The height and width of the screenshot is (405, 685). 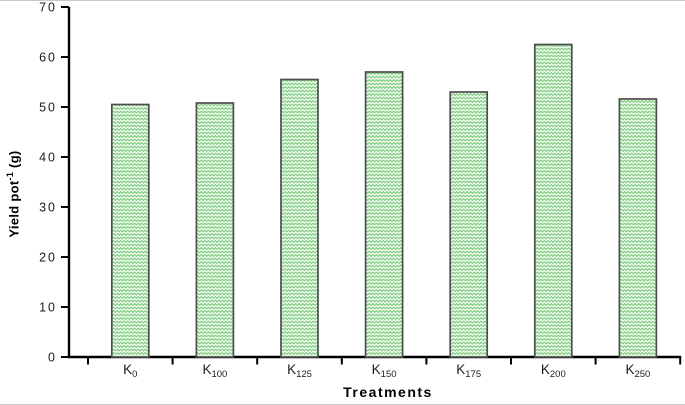 What do you see at coordinates (10, 176) in the screenshot?
I see `y-axis-title-superscript: -1` at bounding box center [10, 176].